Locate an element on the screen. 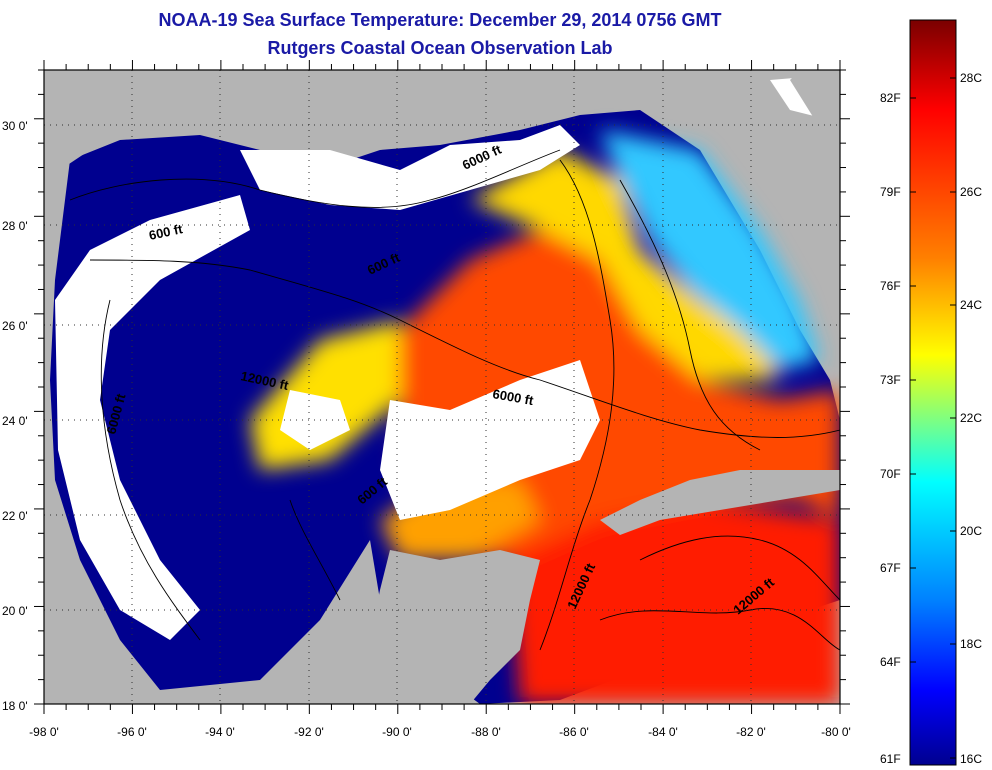  colorbar-gradient is located at coordinates (933, 392).